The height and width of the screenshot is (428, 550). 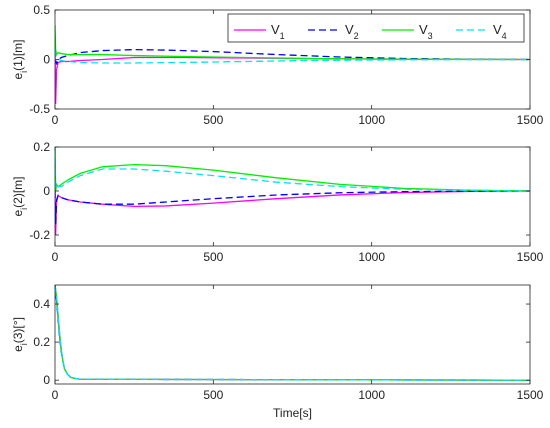 What do you see at coordinates (376, 28) in the screenshot?
I see `legend-box` at bounding box center [376, 28].